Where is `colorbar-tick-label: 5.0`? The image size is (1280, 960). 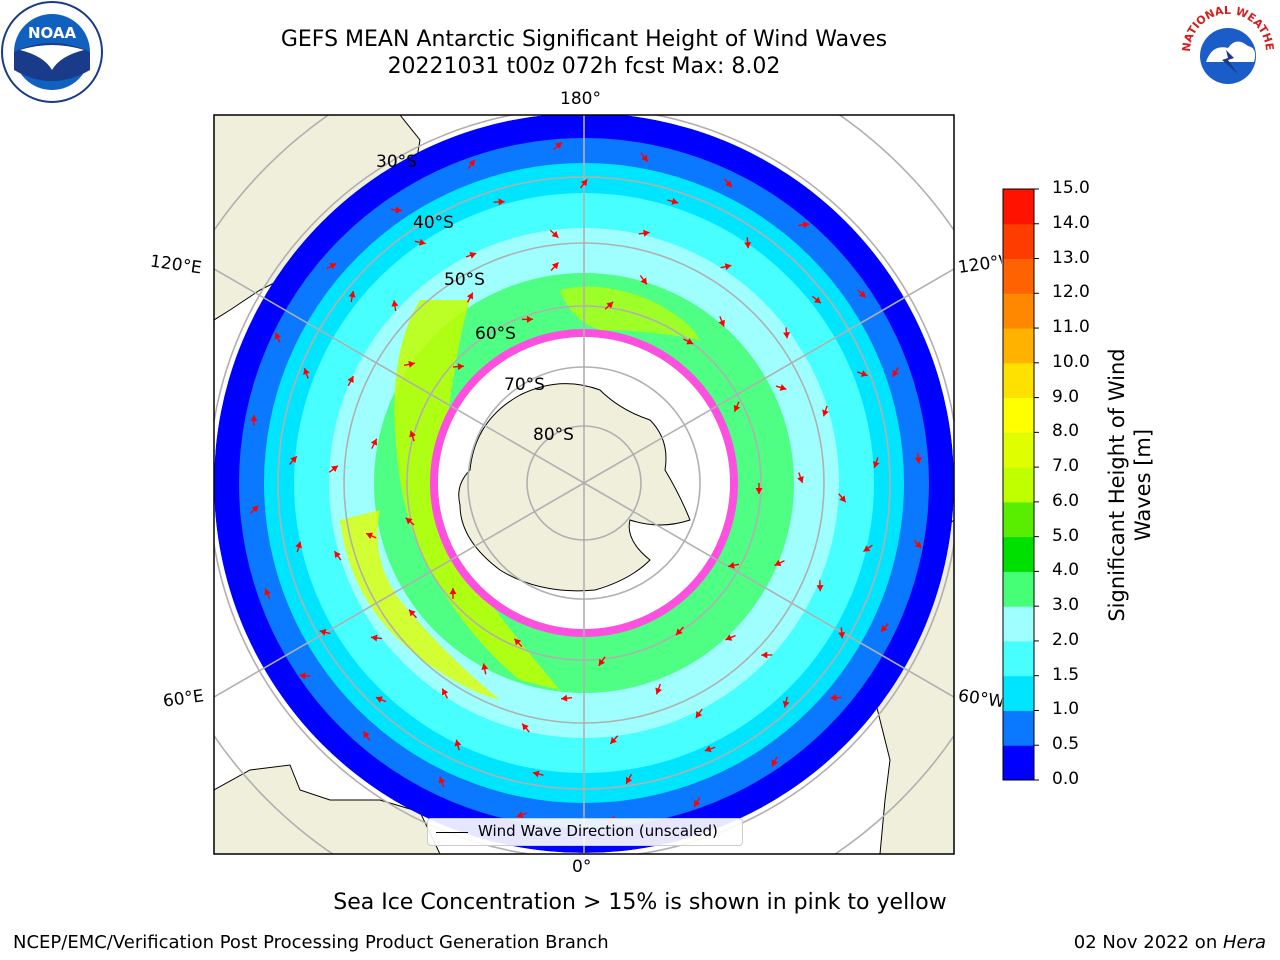
colorbar-tick-label: 5.0 is located at coordinates (1066, 535).